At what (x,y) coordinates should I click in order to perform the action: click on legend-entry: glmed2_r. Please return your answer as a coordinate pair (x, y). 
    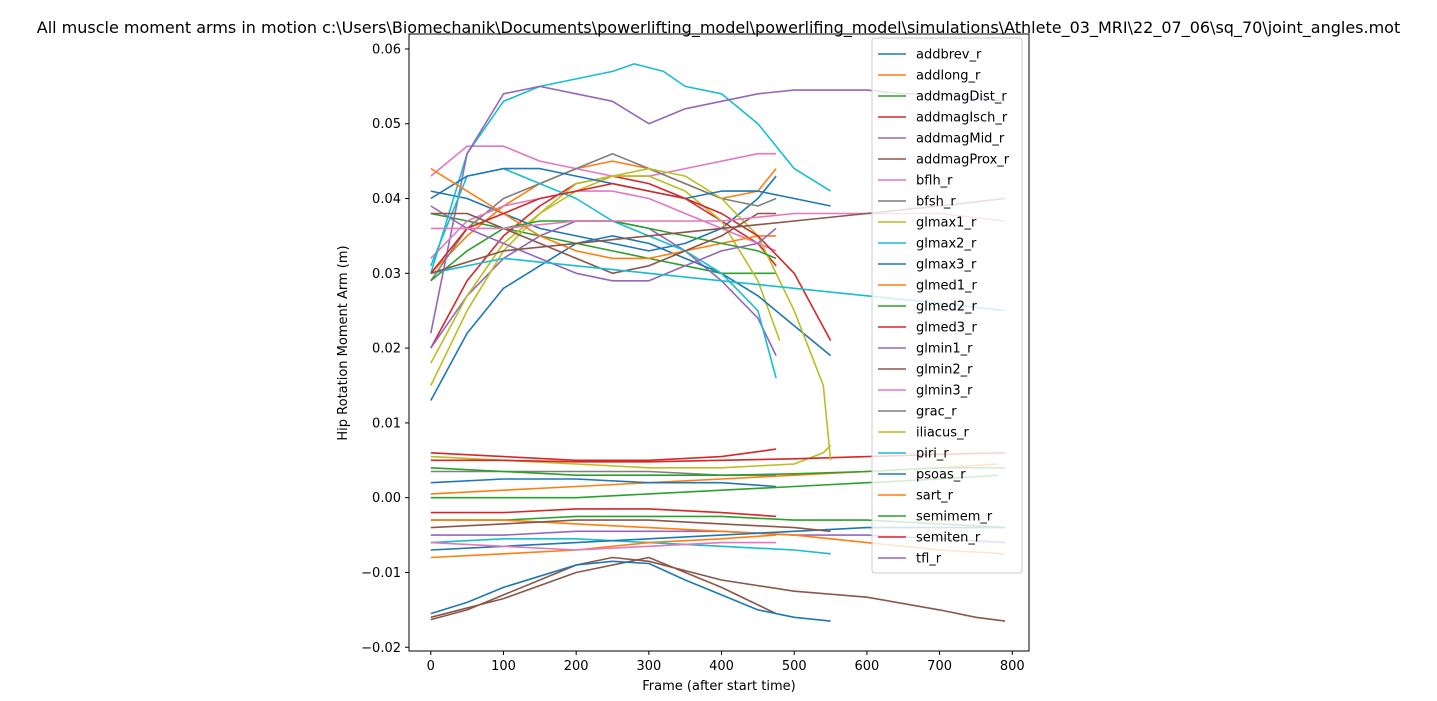
    Looking at the image, I should click on (947, 307).